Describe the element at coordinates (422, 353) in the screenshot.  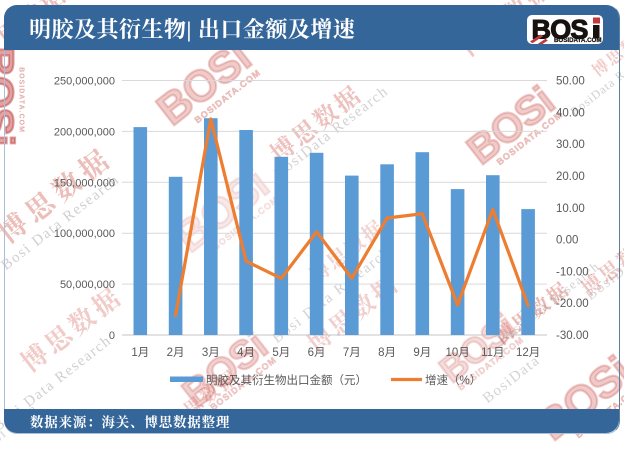
I see `svg-text: 9月` at that location.